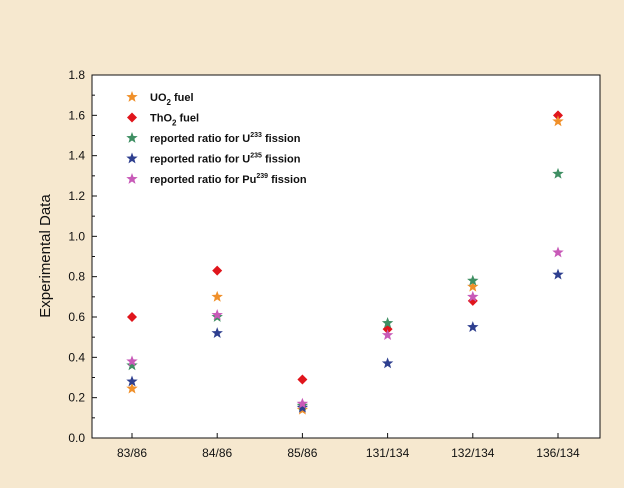 The image size is (624, 488). Describe the element at coordinates (76, 236) in the screenshot. I see `y-tick-label: 1.0` at that location.